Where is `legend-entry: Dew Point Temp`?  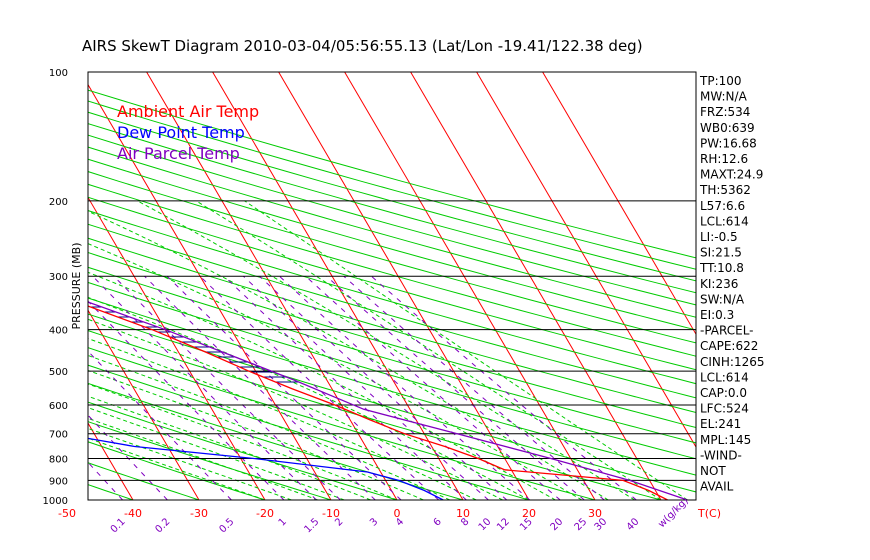 legend-entry: Dew Point Temp is located at coordinates (181, 132).